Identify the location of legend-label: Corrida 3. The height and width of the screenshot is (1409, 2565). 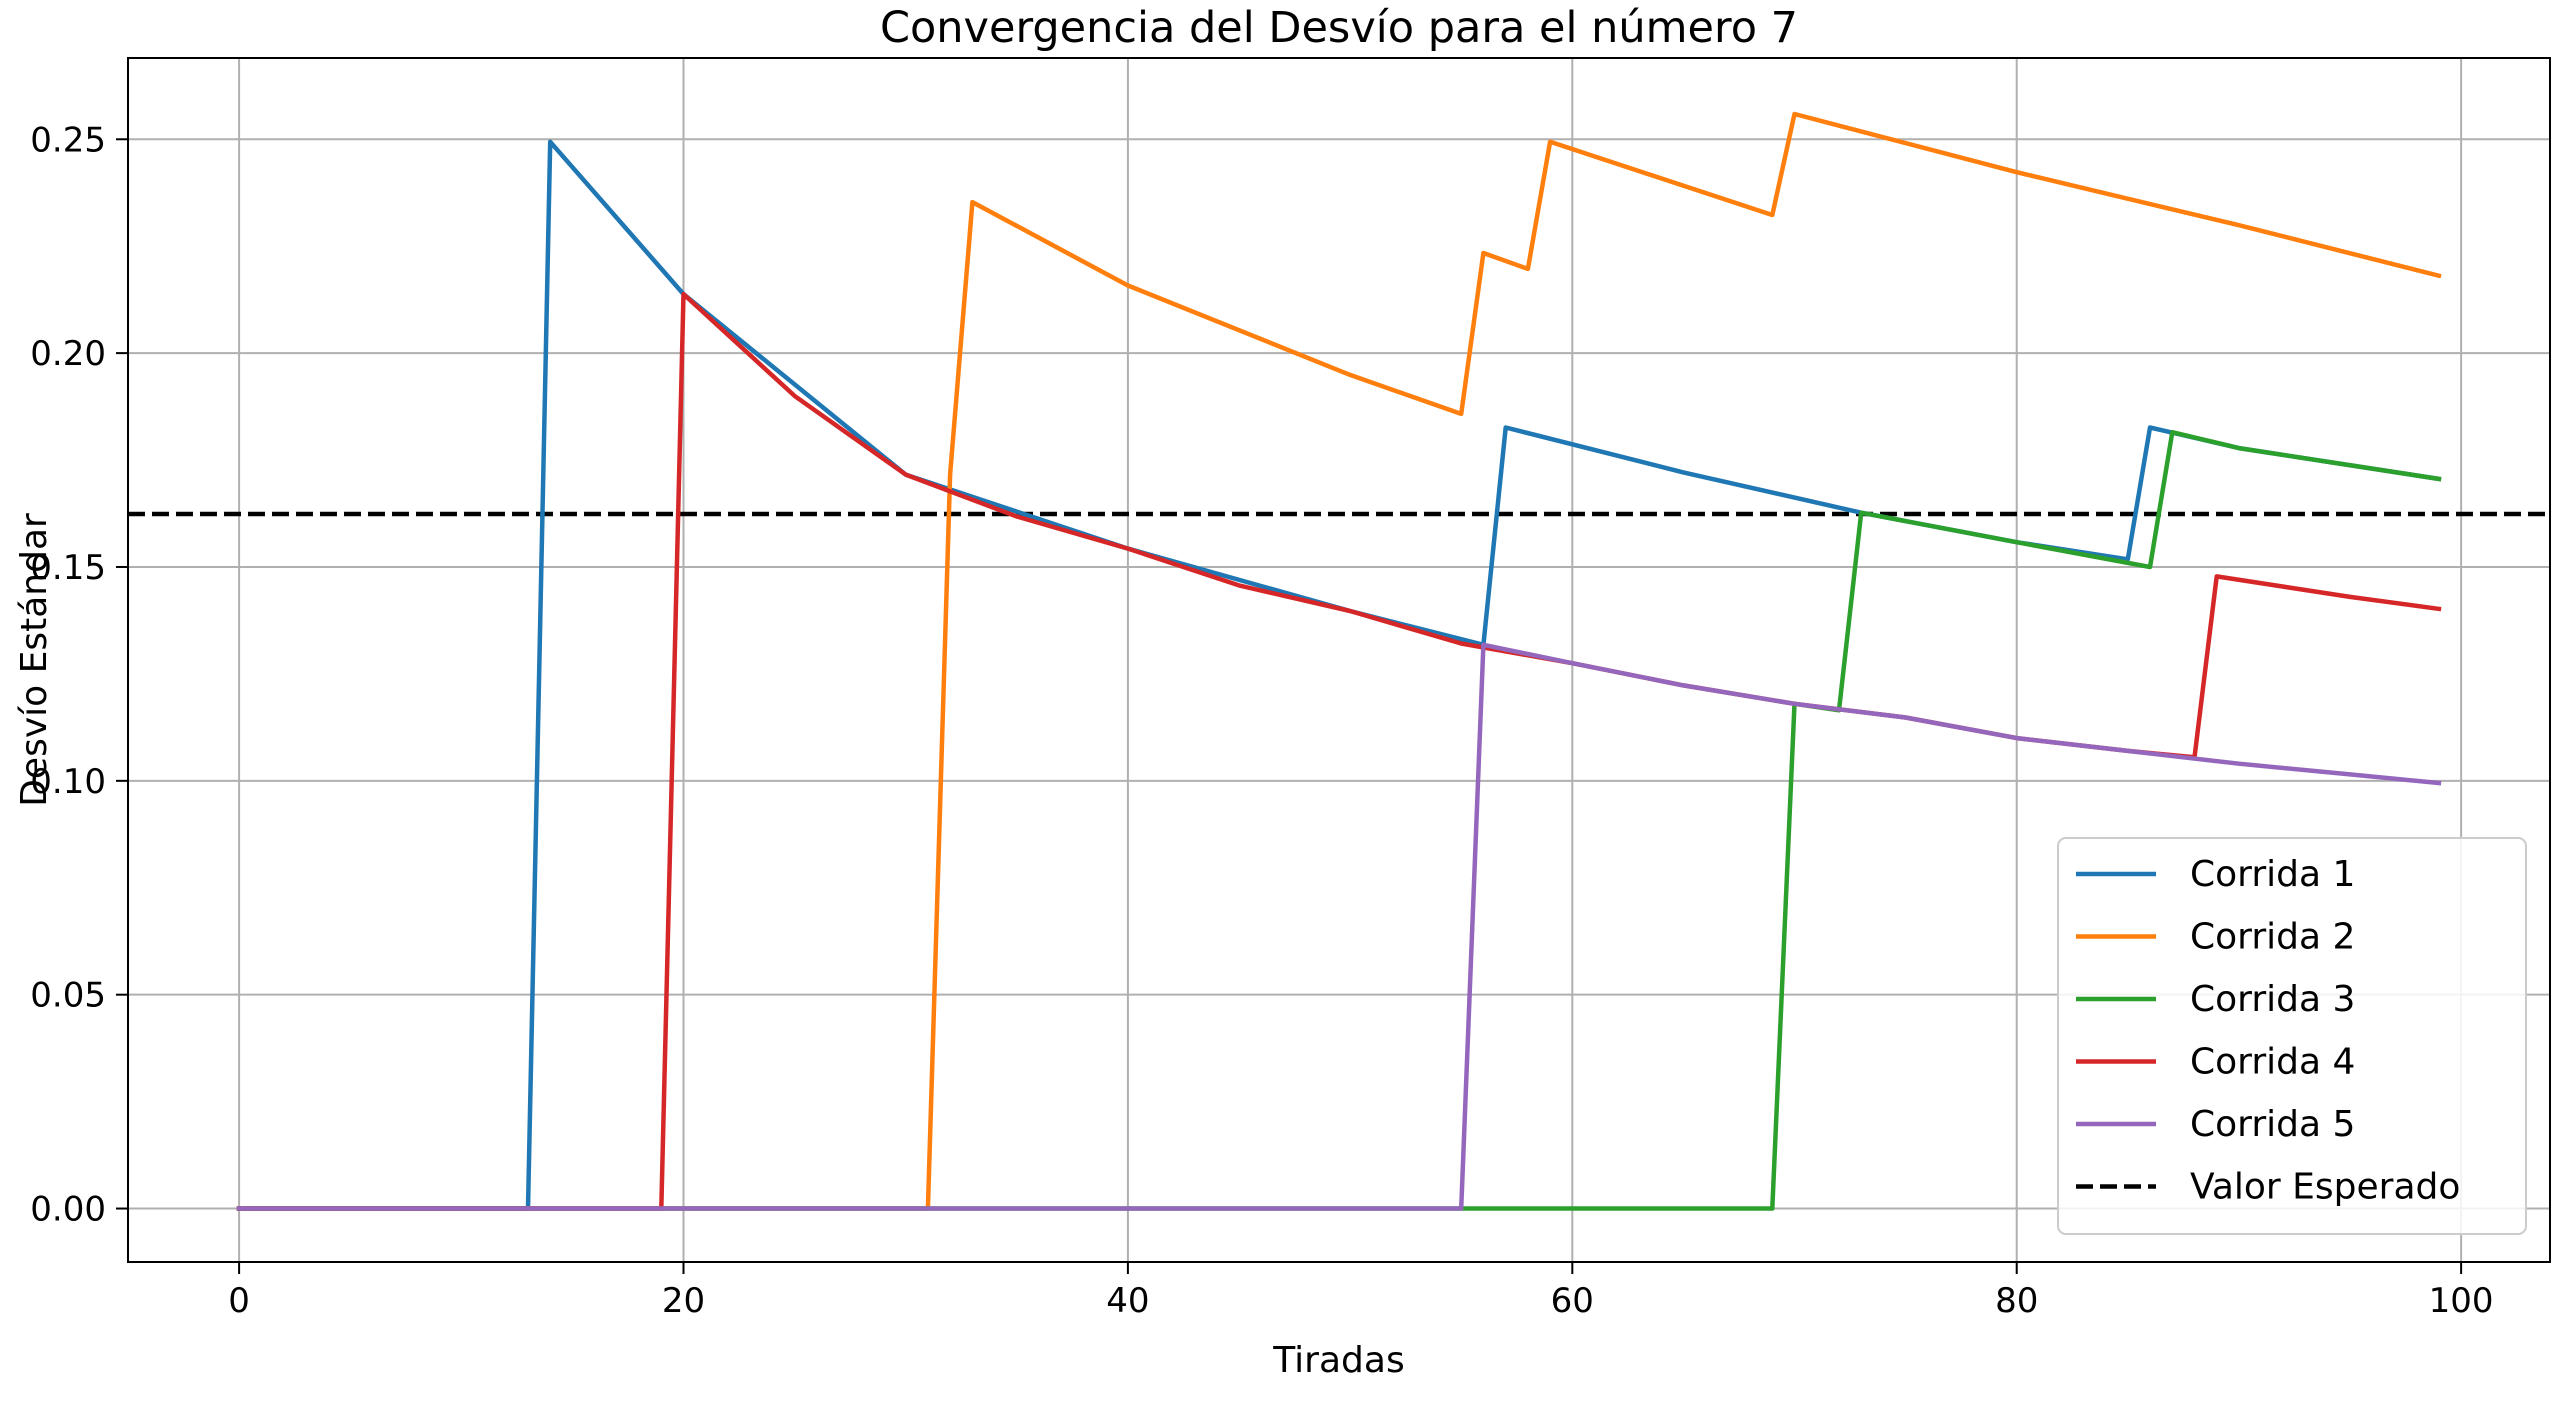
(2272, 999).